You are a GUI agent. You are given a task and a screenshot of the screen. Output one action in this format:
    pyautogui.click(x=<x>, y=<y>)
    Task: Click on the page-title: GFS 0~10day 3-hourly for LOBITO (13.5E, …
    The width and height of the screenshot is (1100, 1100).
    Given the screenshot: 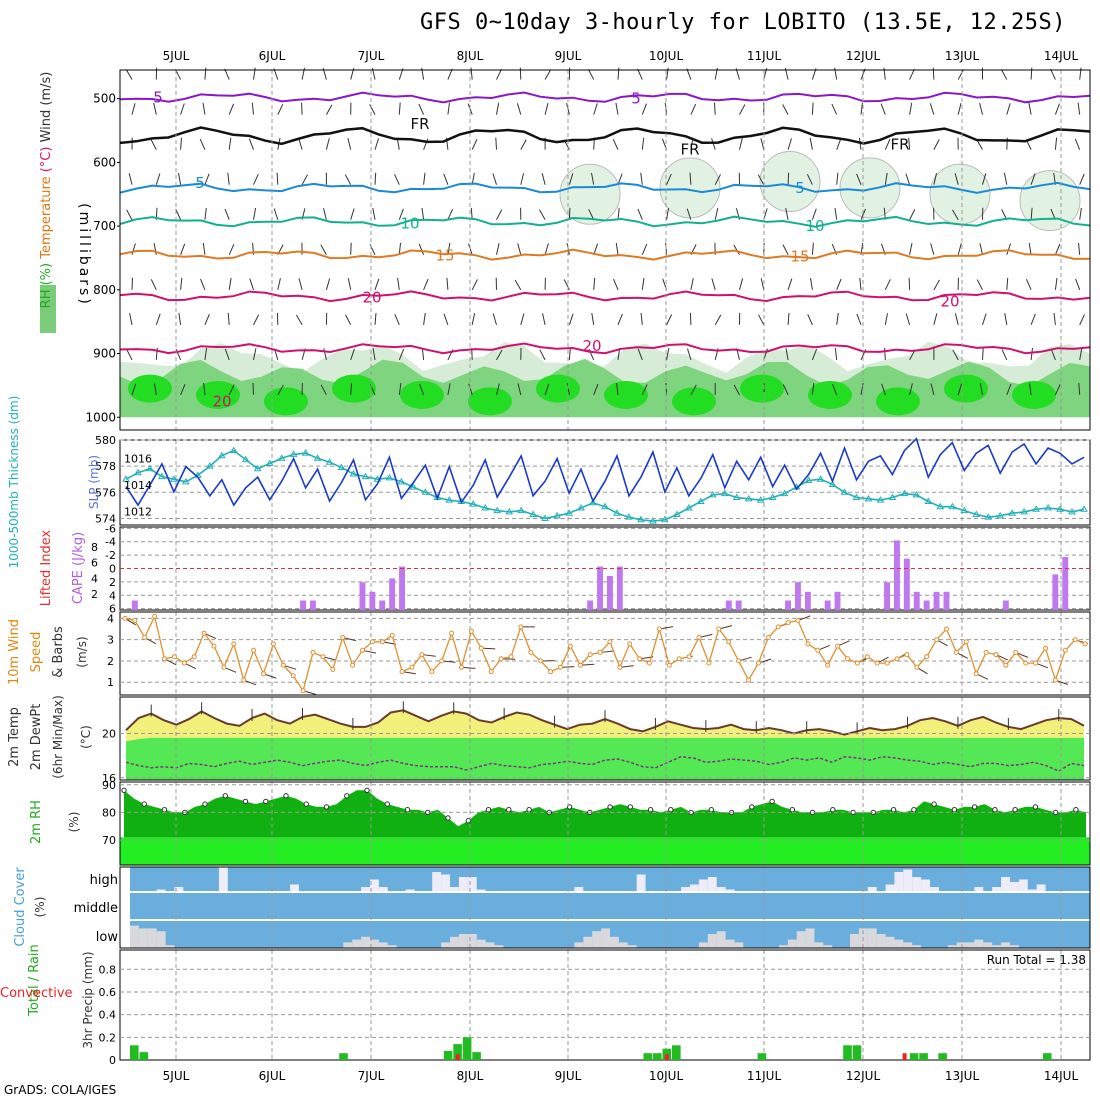 What is the action you would take?
    pyautogui.click(x=743, y=22)
    